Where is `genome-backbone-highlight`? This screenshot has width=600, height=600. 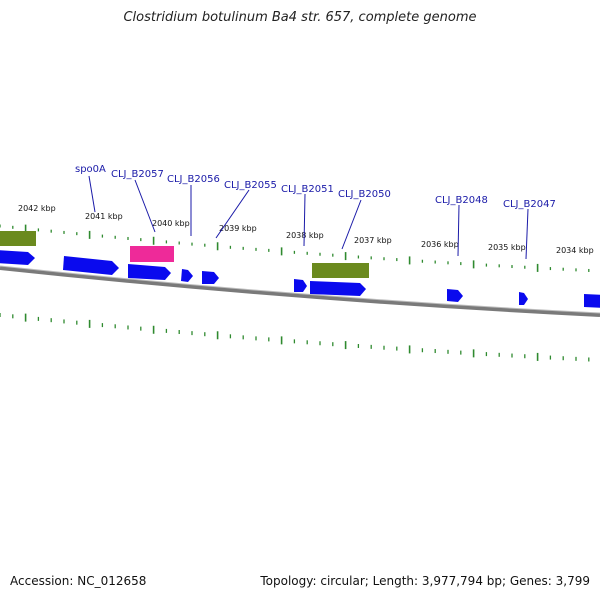
genome-backbone-highlight is located at coordinates (300, 289).